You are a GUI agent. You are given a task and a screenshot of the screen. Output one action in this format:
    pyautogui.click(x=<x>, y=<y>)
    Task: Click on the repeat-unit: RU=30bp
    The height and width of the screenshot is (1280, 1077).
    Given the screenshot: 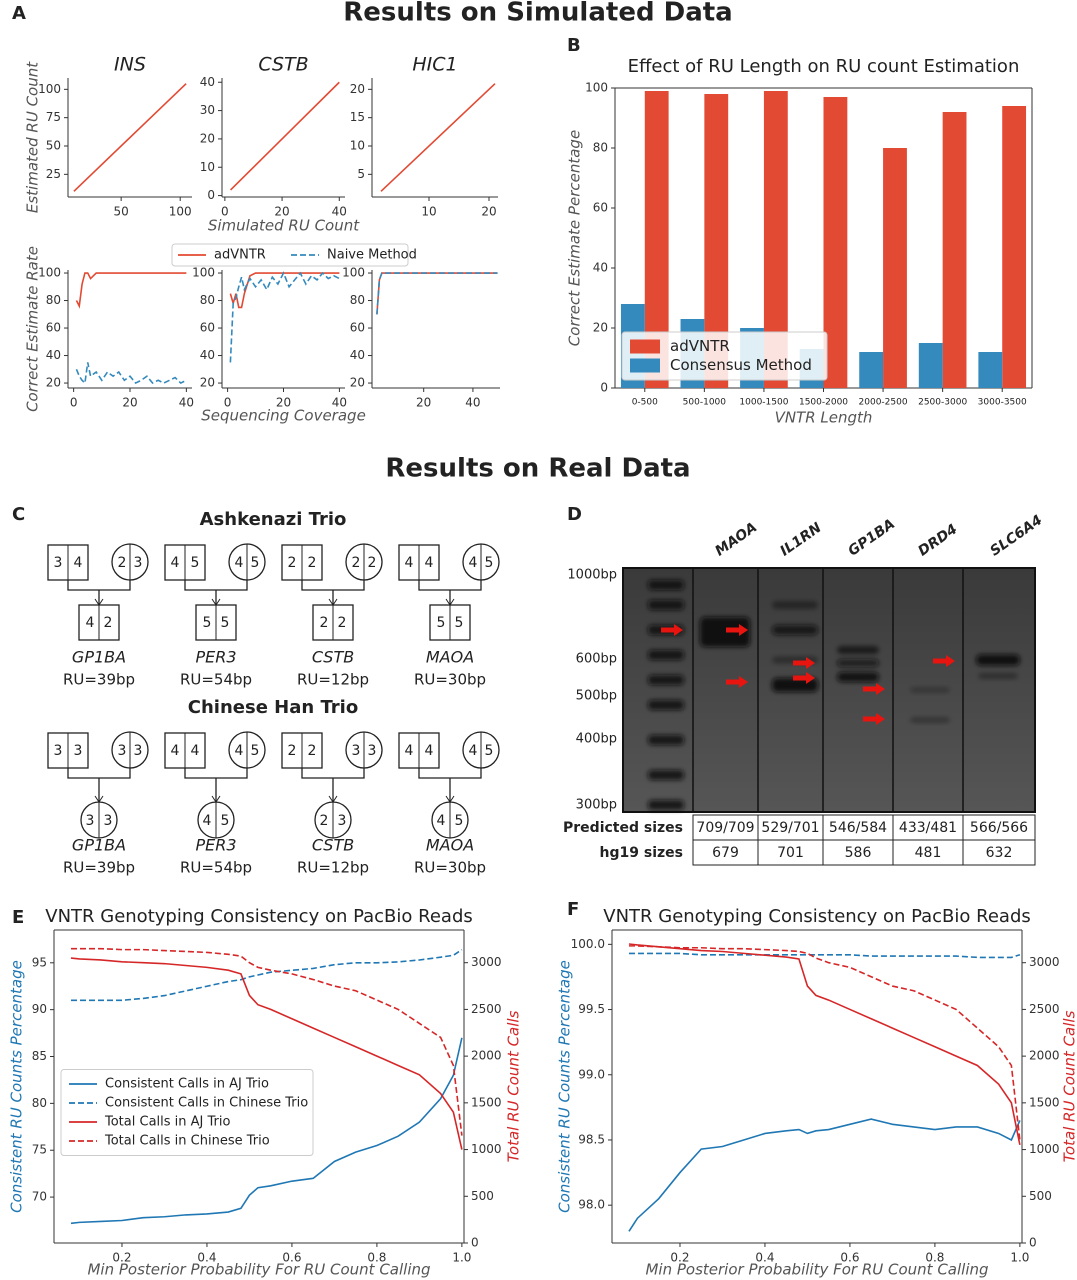 What is the action you would take?
    pyautogui.click(x=450, y=680)
    